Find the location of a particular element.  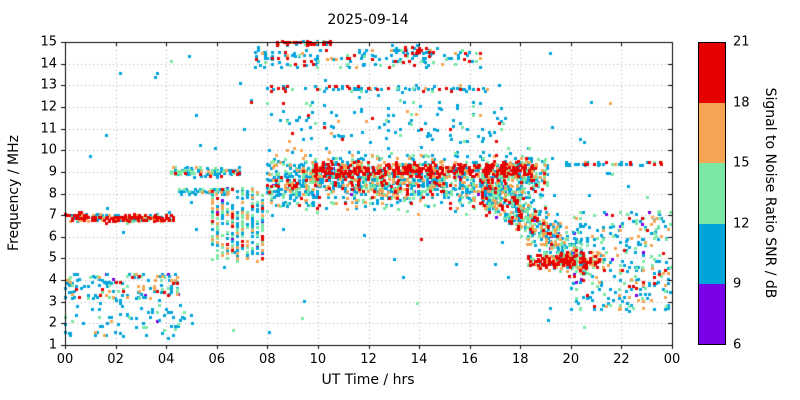

x-tick-label: 12 is located at coordinates (368, 359).